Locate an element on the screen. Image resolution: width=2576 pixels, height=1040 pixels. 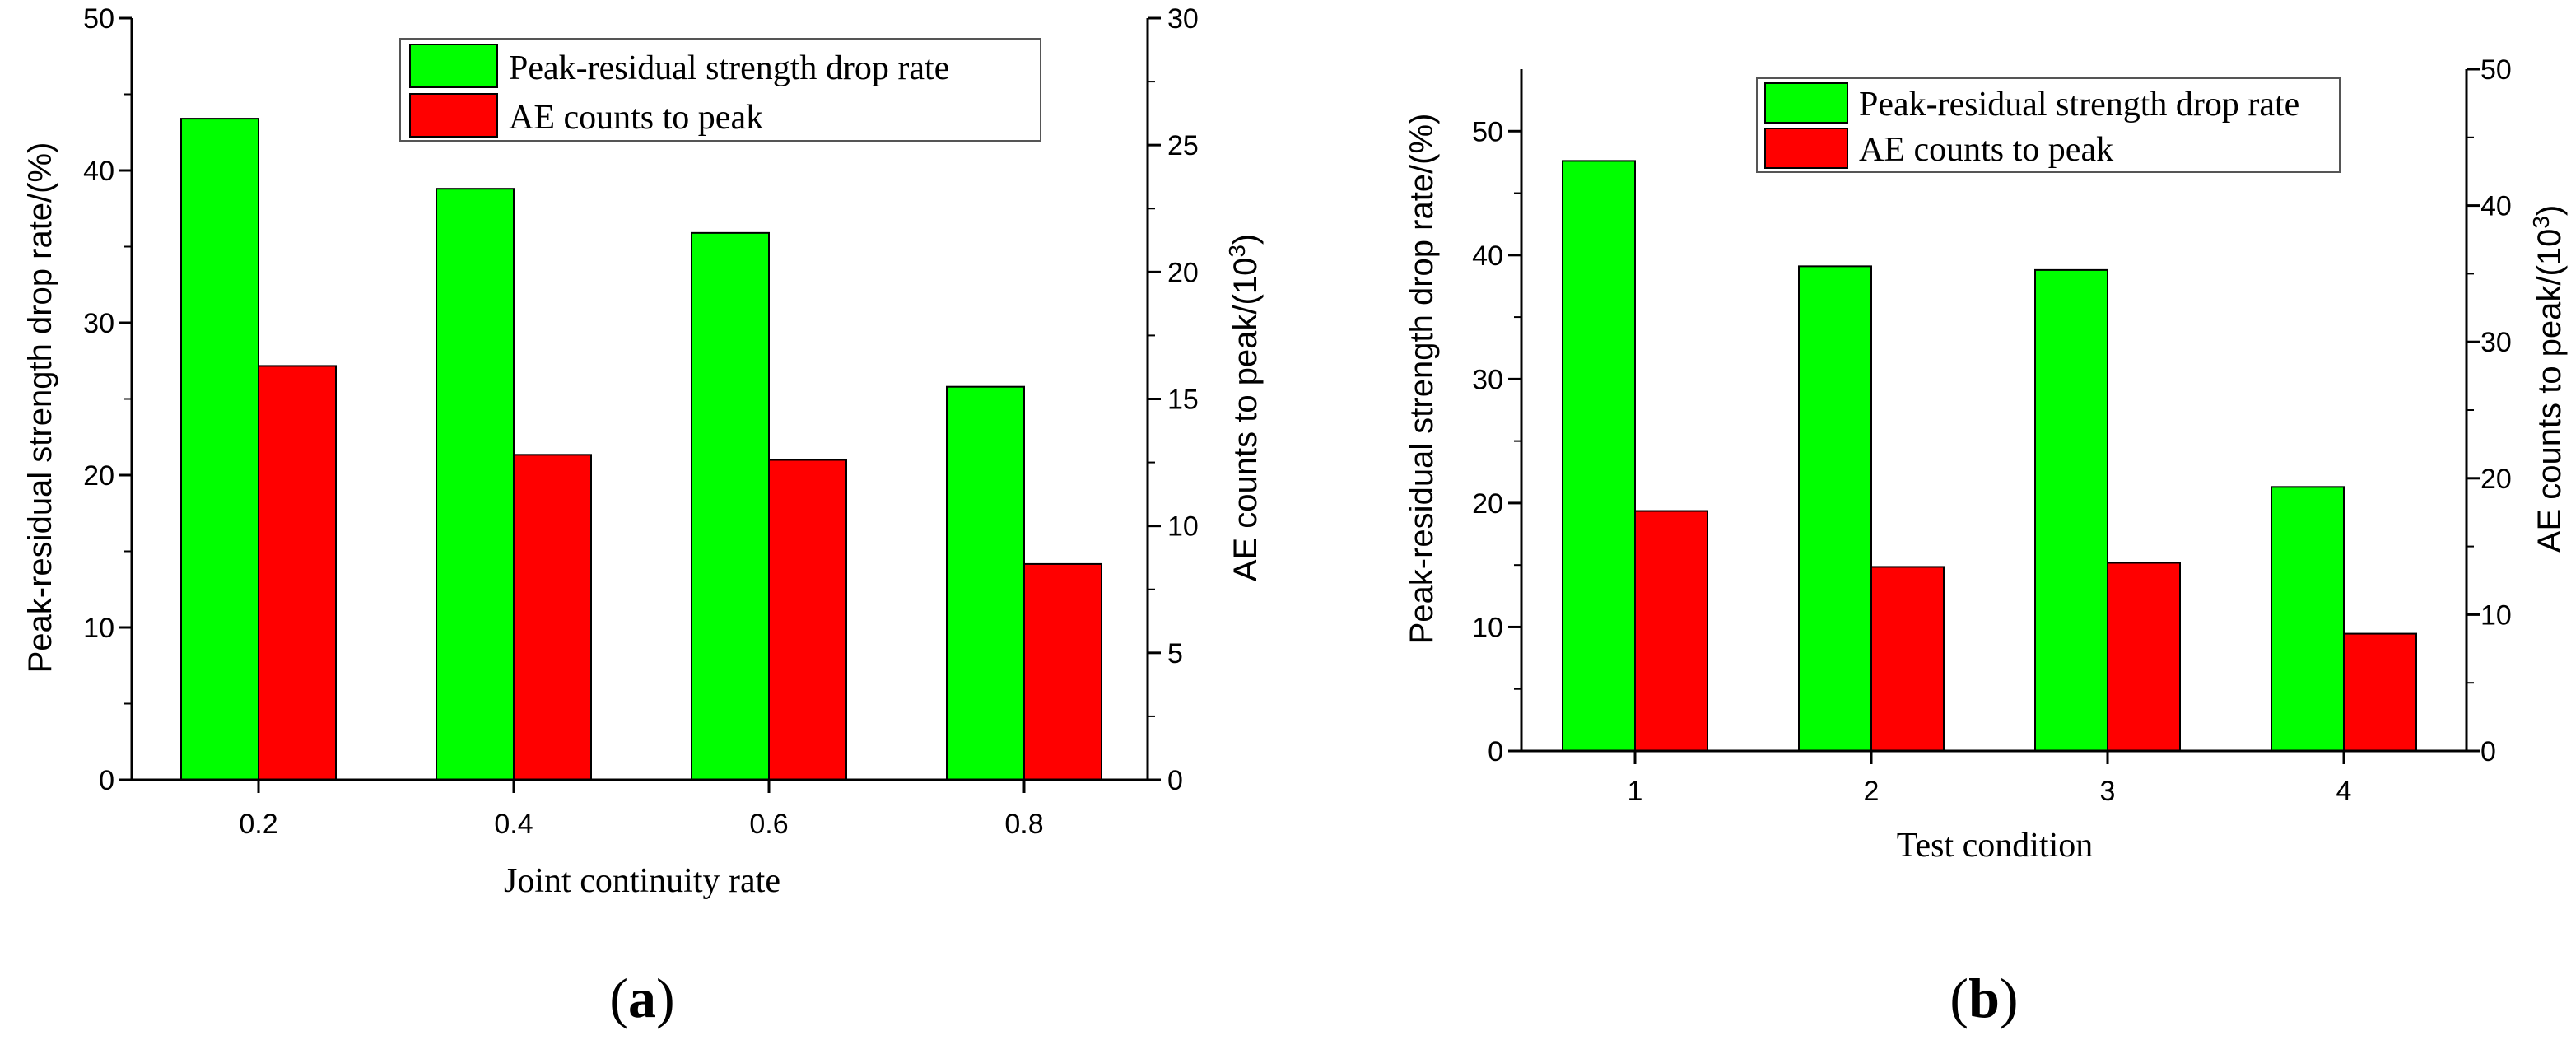
y-right-tick-label-a-5: 25 is located at coordinates (1183, 145).